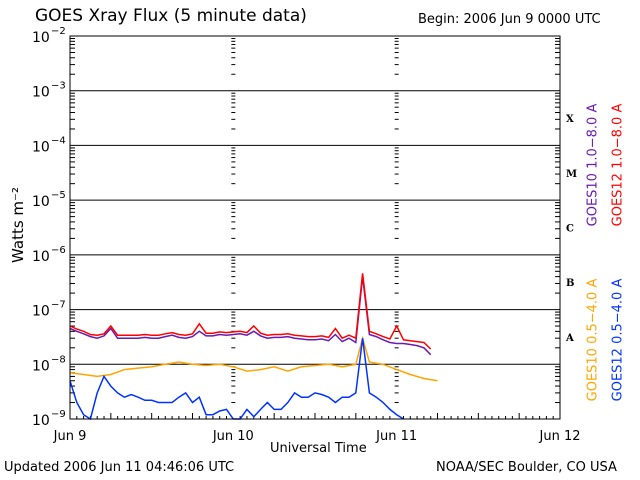  Describe the element at coordinates (560, 436) in the screenshot. I see `x-tick-label-3: Jun 12` at that location.